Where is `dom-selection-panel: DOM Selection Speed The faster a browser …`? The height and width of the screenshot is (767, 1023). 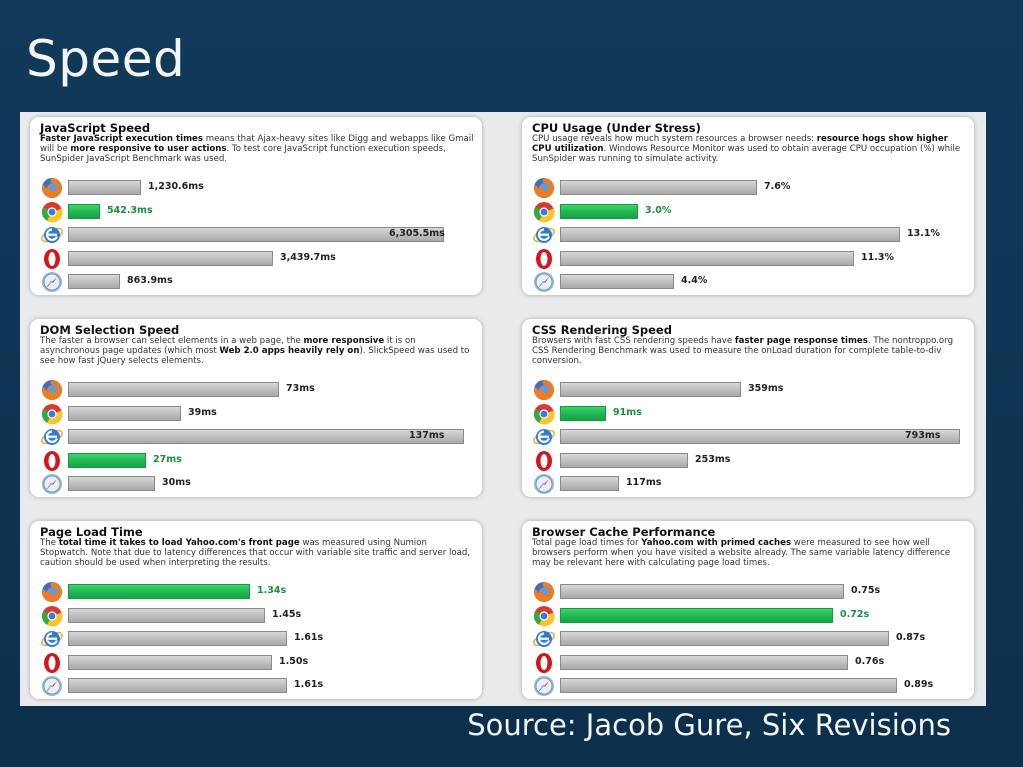 dom-selection-panel: DOM Selection Speed The faster a browser … is located at coordinates (256, 408).